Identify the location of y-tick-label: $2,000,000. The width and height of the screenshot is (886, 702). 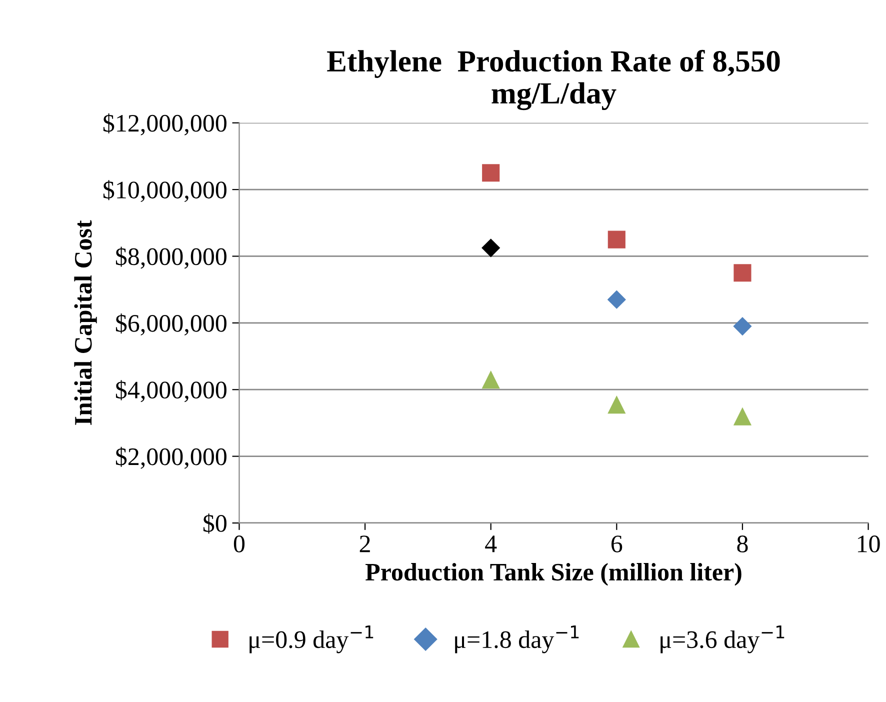
(171, 457).